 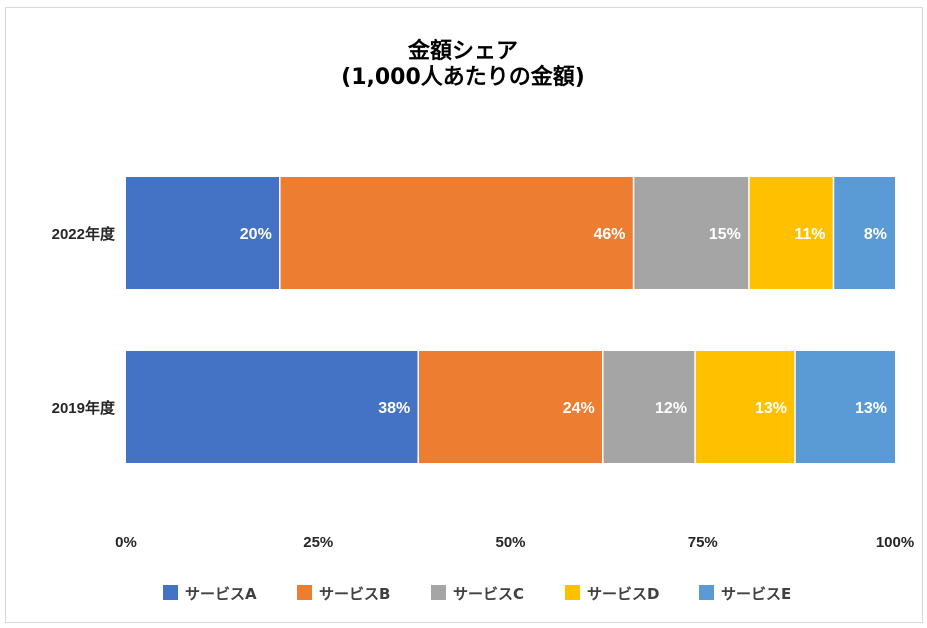 I want to click on x-tick-label: 100%, so click(x=895, y=542).